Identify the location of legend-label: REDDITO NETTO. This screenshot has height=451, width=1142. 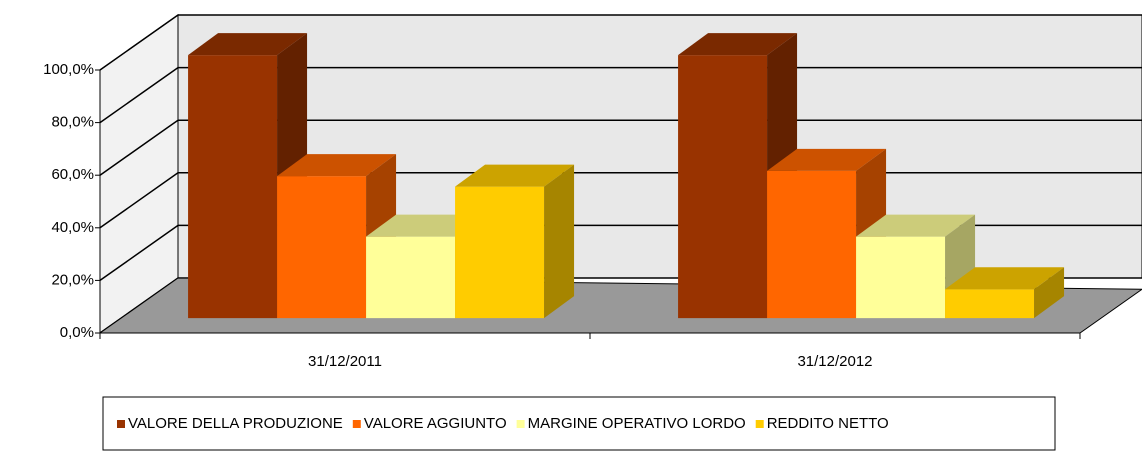
(828, 423).